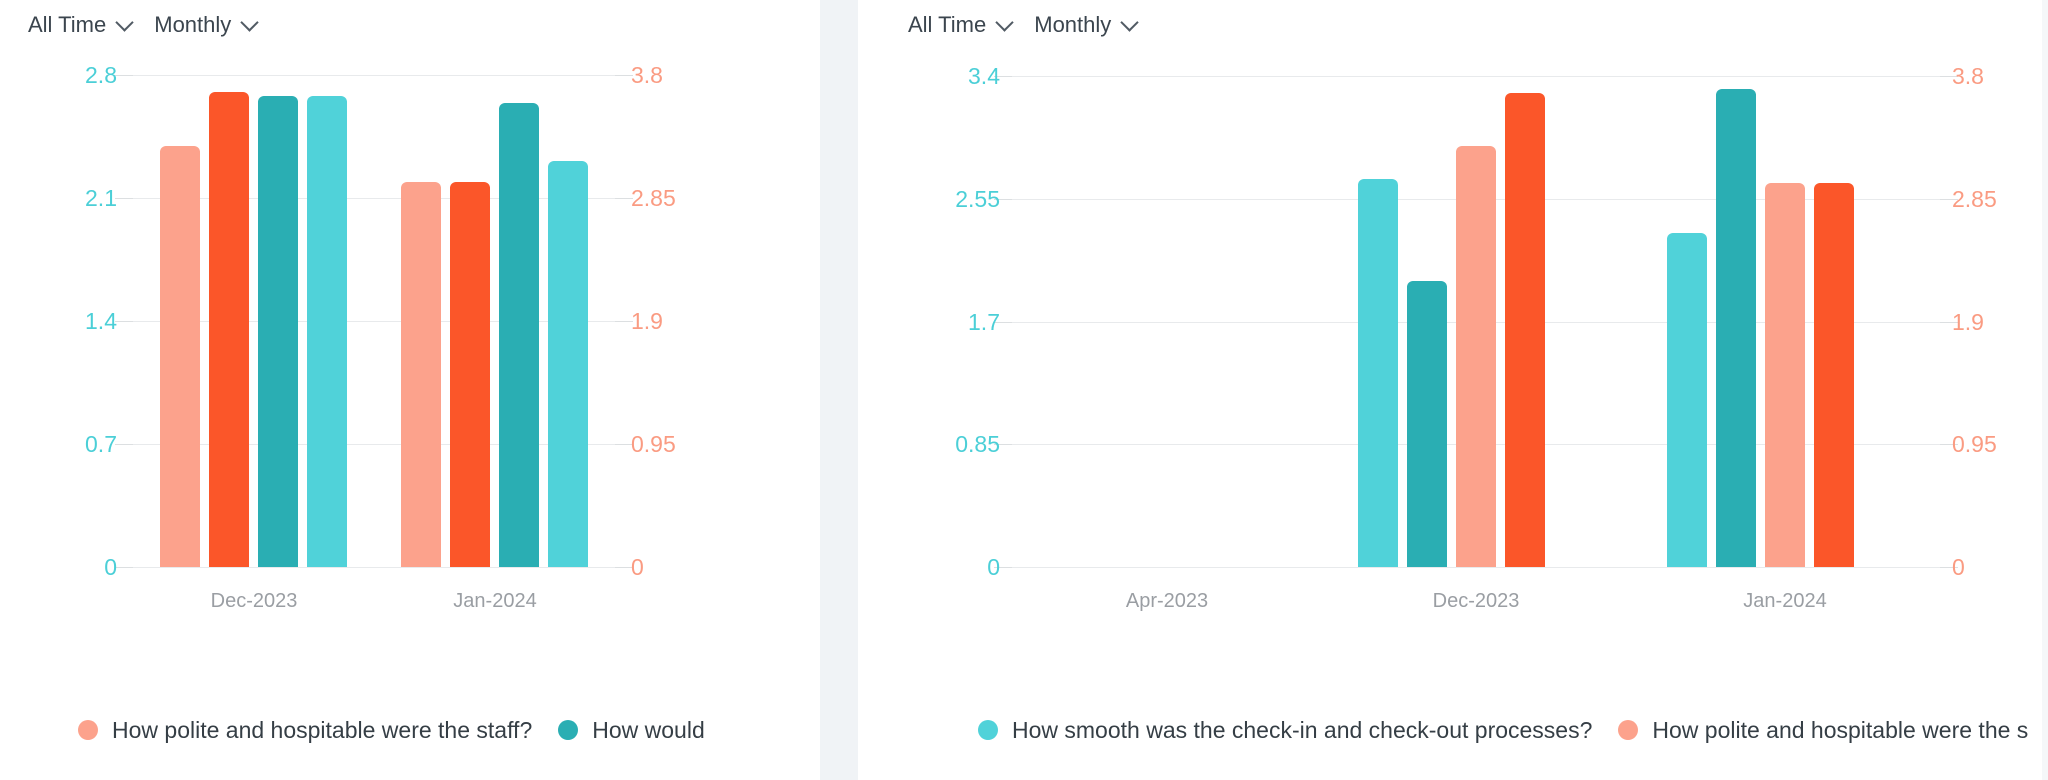 This screenshot has height=780, width=2048. Describe the element at coordinates (2045, 390) in the screenshot. I see `right-edge-strip` at that location.